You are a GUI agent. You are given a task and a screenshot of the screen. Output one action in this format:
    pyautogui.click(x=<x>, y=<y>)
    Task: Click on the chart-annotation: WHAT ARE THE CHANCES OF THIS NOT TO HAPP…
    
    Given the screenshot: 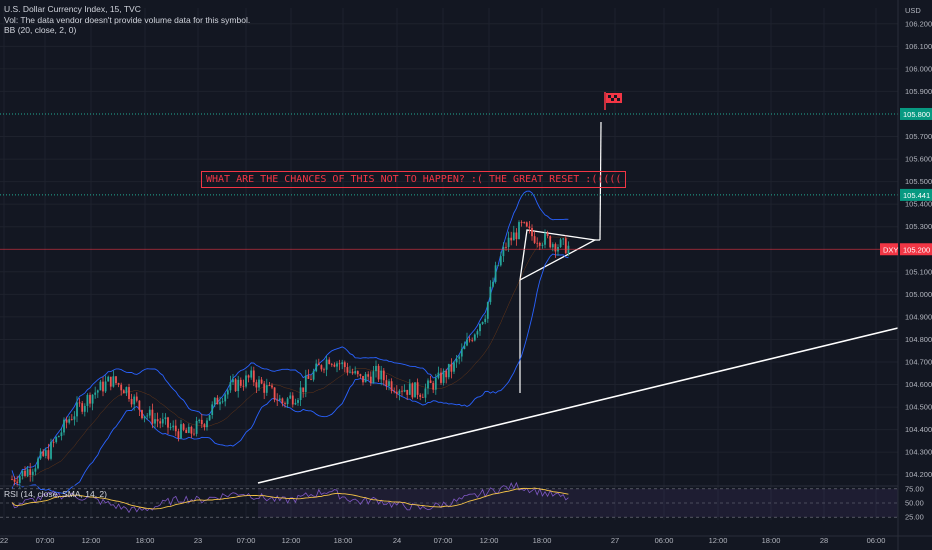 What is the action you would take?
    pyautogui.click(x=414, y=179)
    